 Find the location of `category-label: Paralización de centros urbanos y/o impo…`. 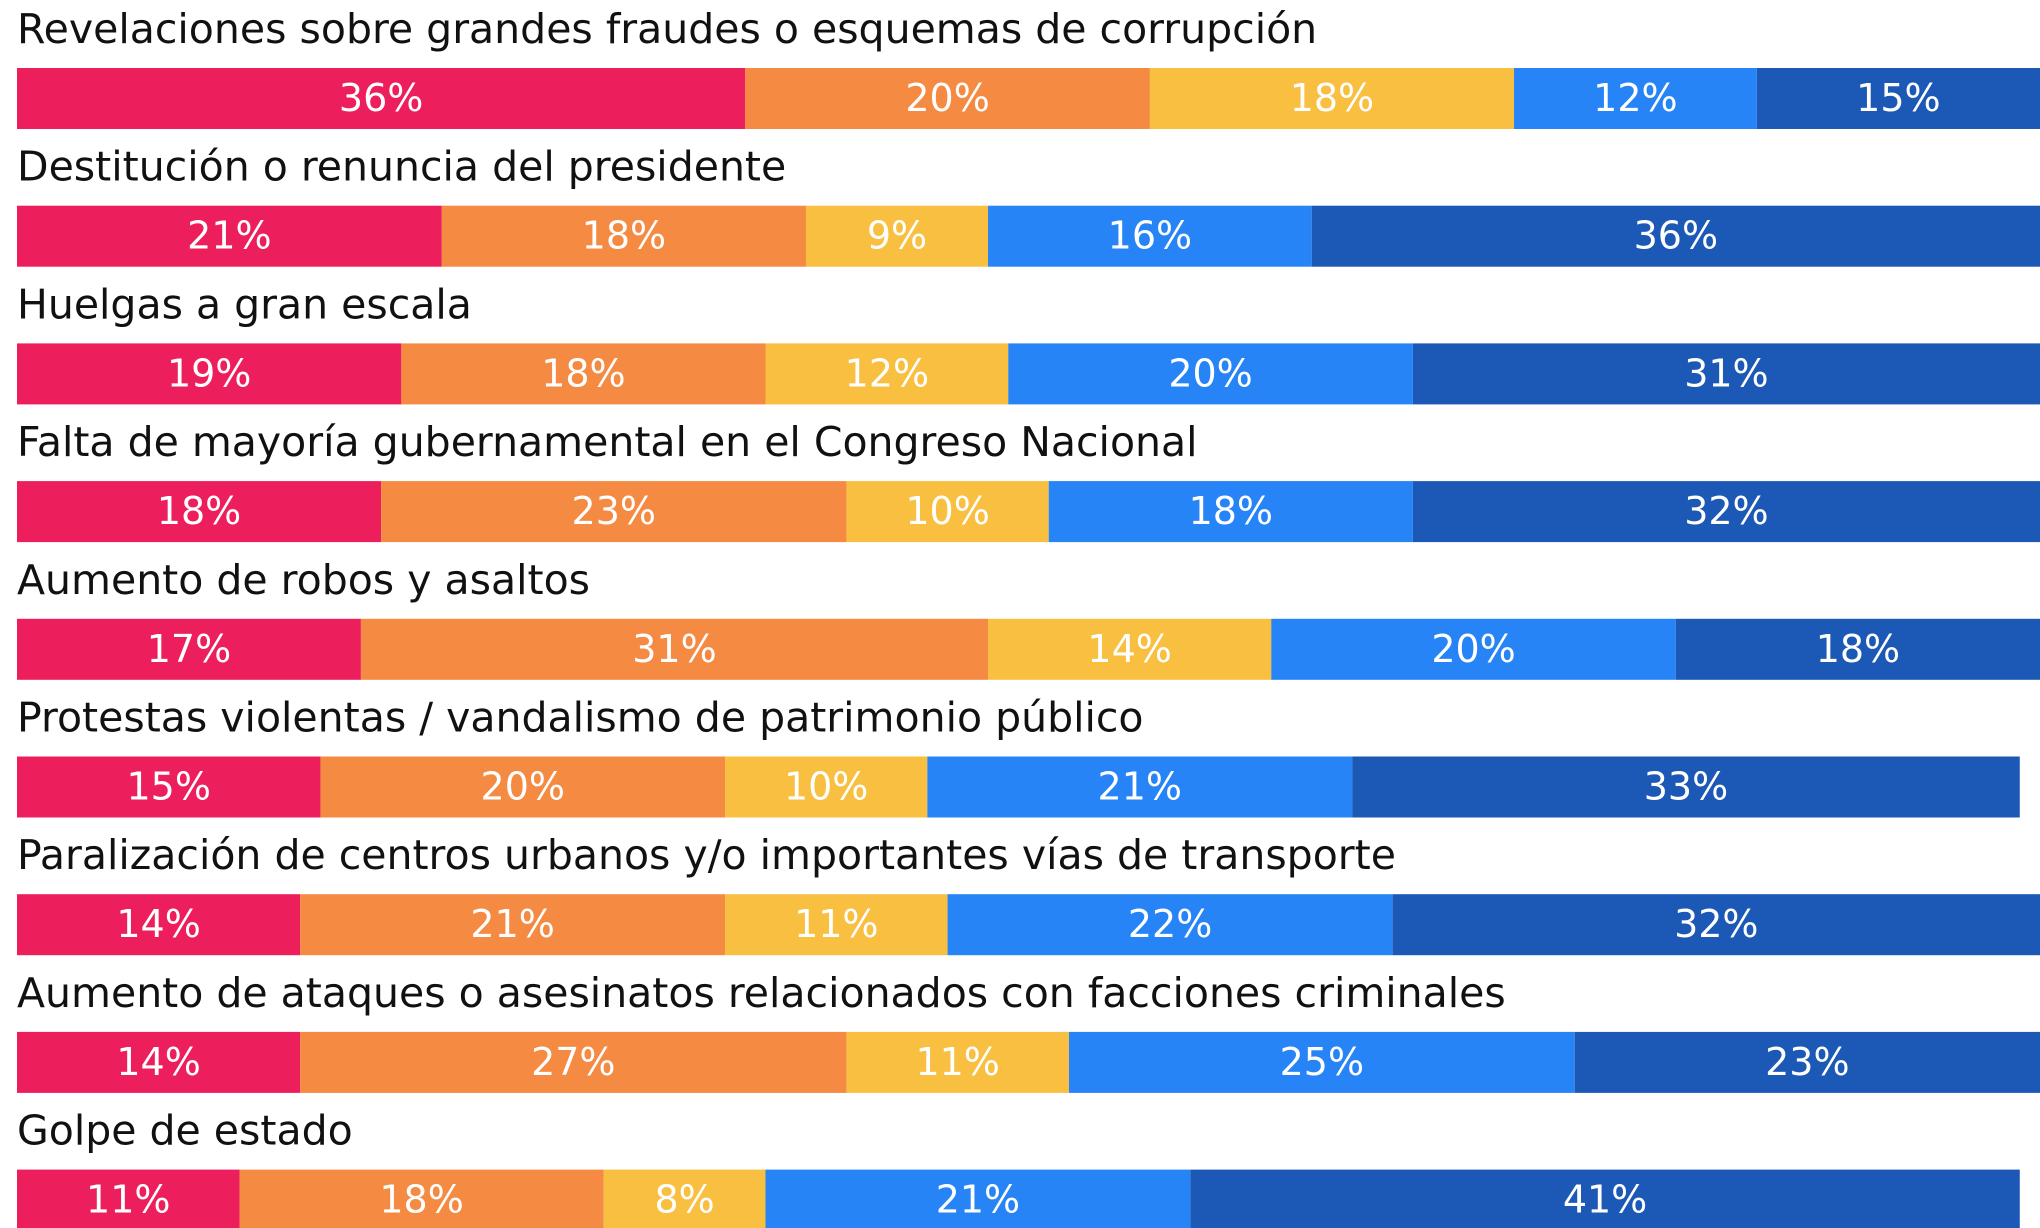

category-label: Paralización de centros urbanos y/o impo… is located at coordinates (706, 855).